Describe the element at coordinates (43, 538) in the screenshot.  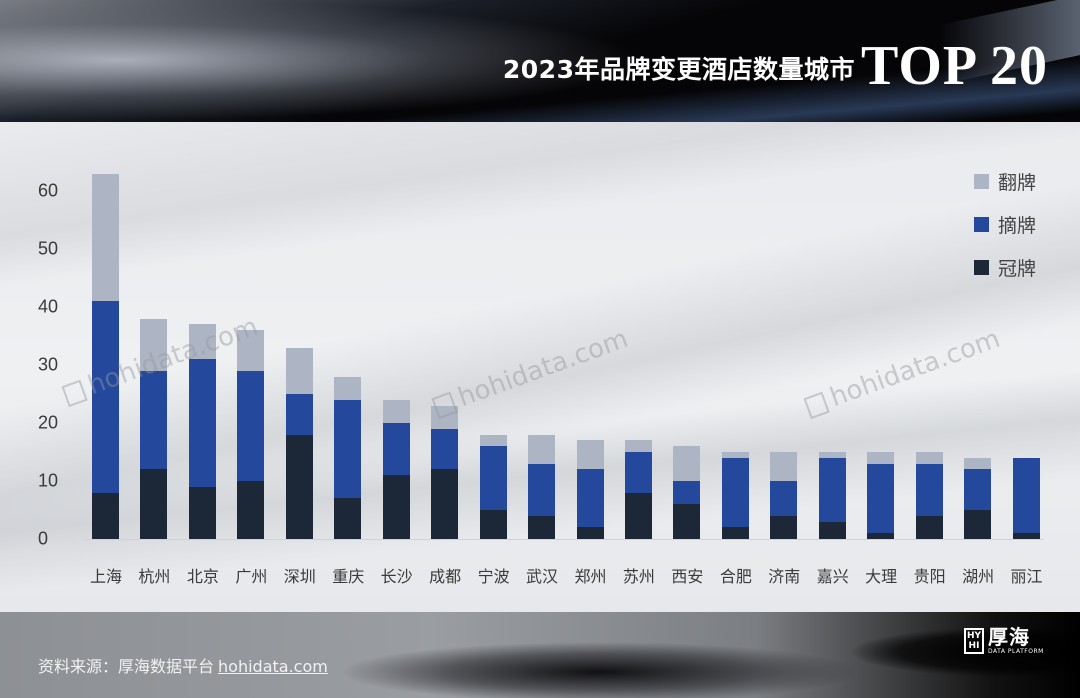
I see `y-axis-tick: 0` at that location.